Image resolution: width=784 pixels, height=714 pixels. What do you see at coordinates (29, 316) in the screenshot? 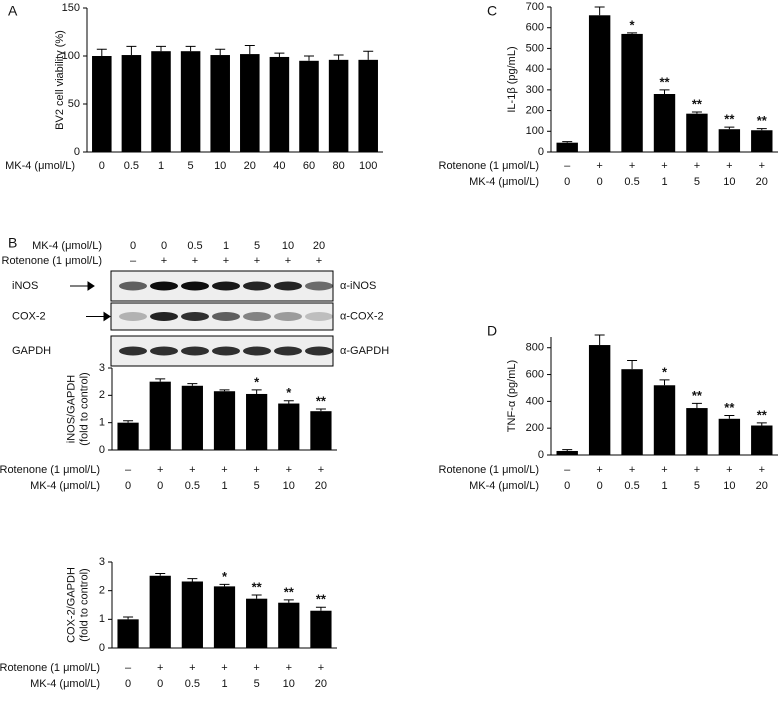
I see `blot-protein: COX-2` at bounding box center [29, 316].